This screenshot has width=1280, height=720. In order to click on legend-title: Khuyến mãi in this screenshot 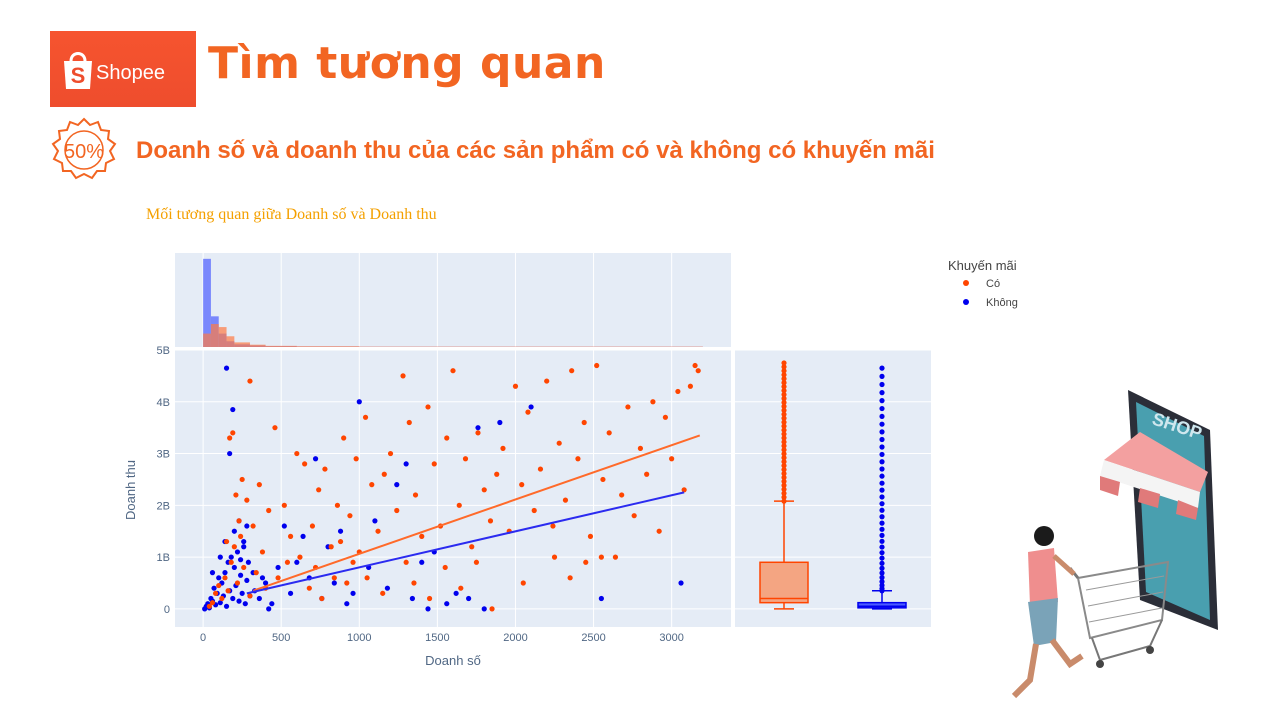, I will do `click(982, 265)`.